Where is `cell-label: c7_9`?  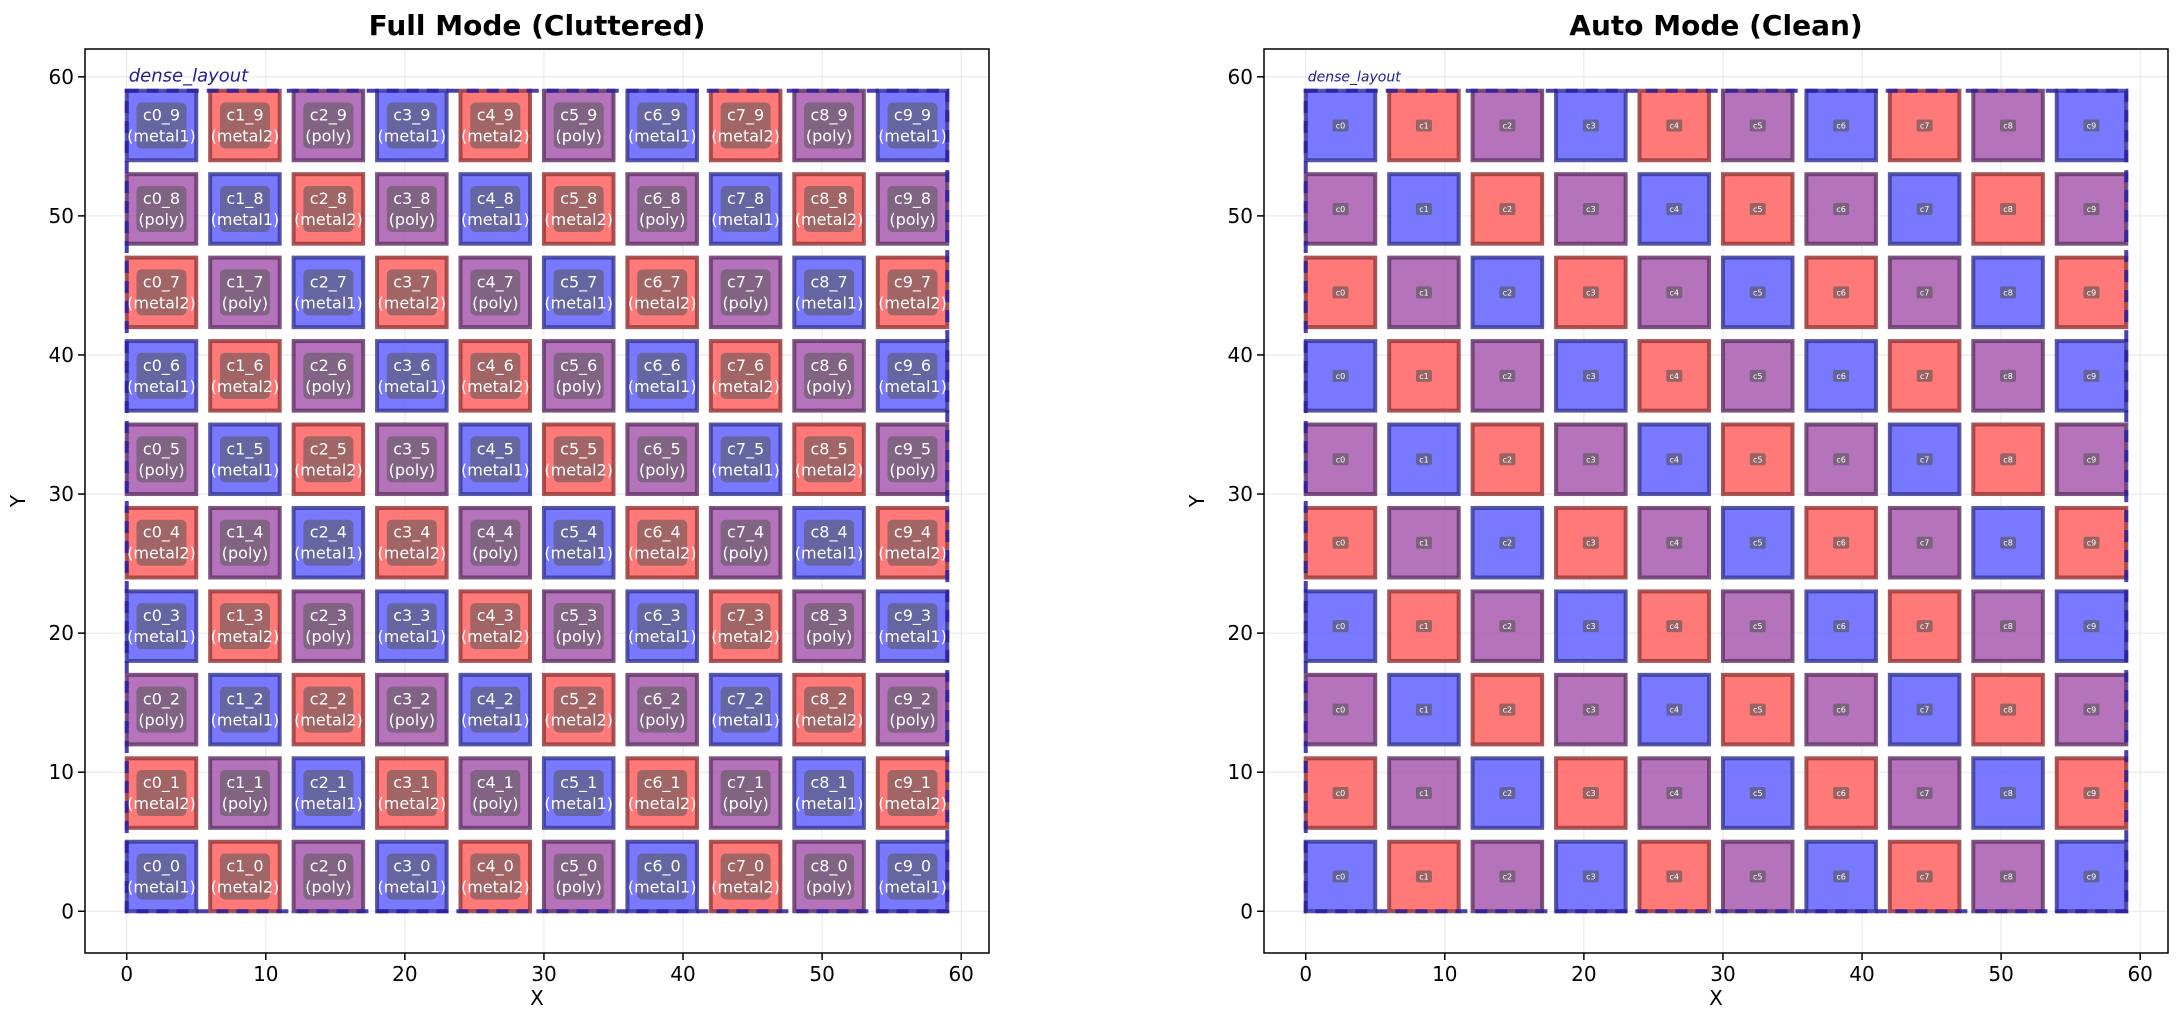 cell-label: c7_9 is located at coordinates (745, 115).